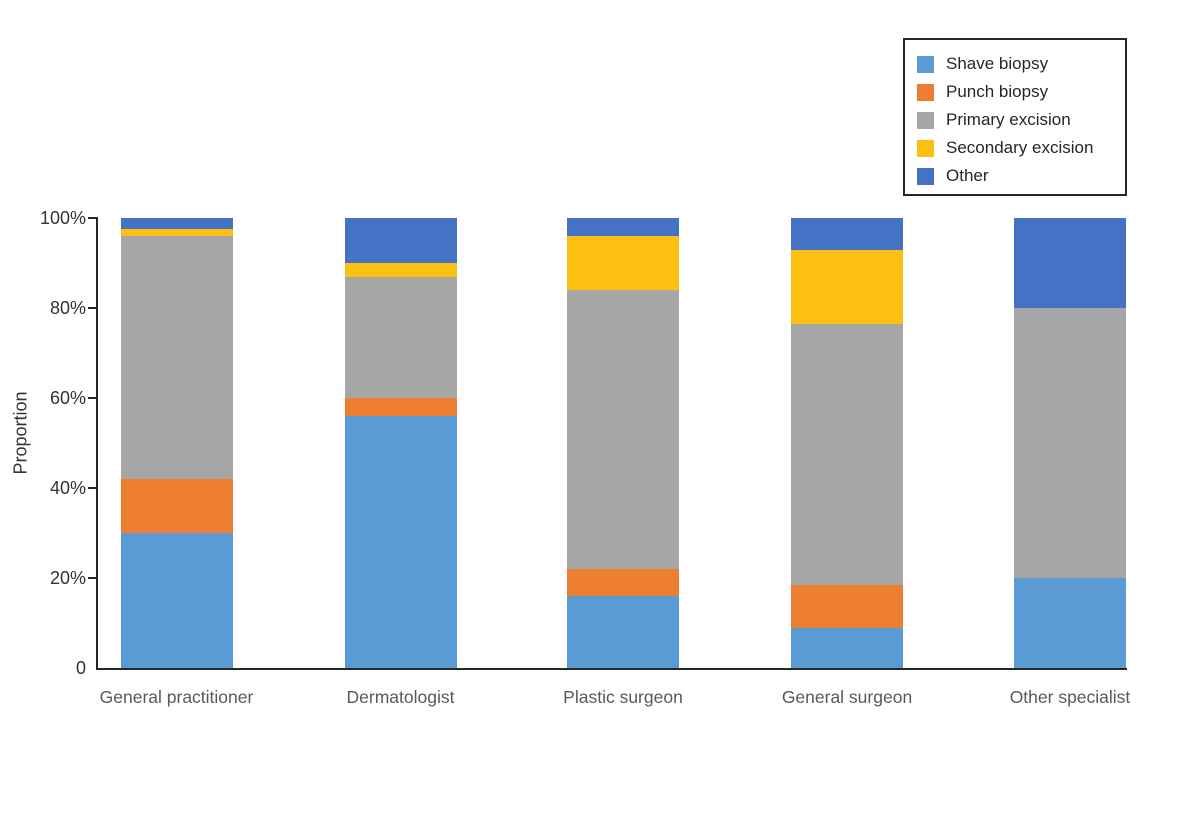  Describe the element at coordinates (847, 697) in the screenshot. I see `x-label-general-surgeon: General surgeon` at that location.